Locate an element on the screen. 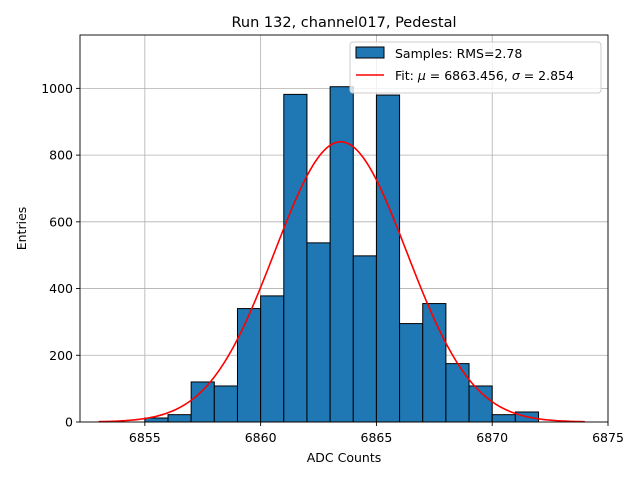 This screenshot has width=640, height=480. y-tick-label: 0 is located at coordinates (69, 422).